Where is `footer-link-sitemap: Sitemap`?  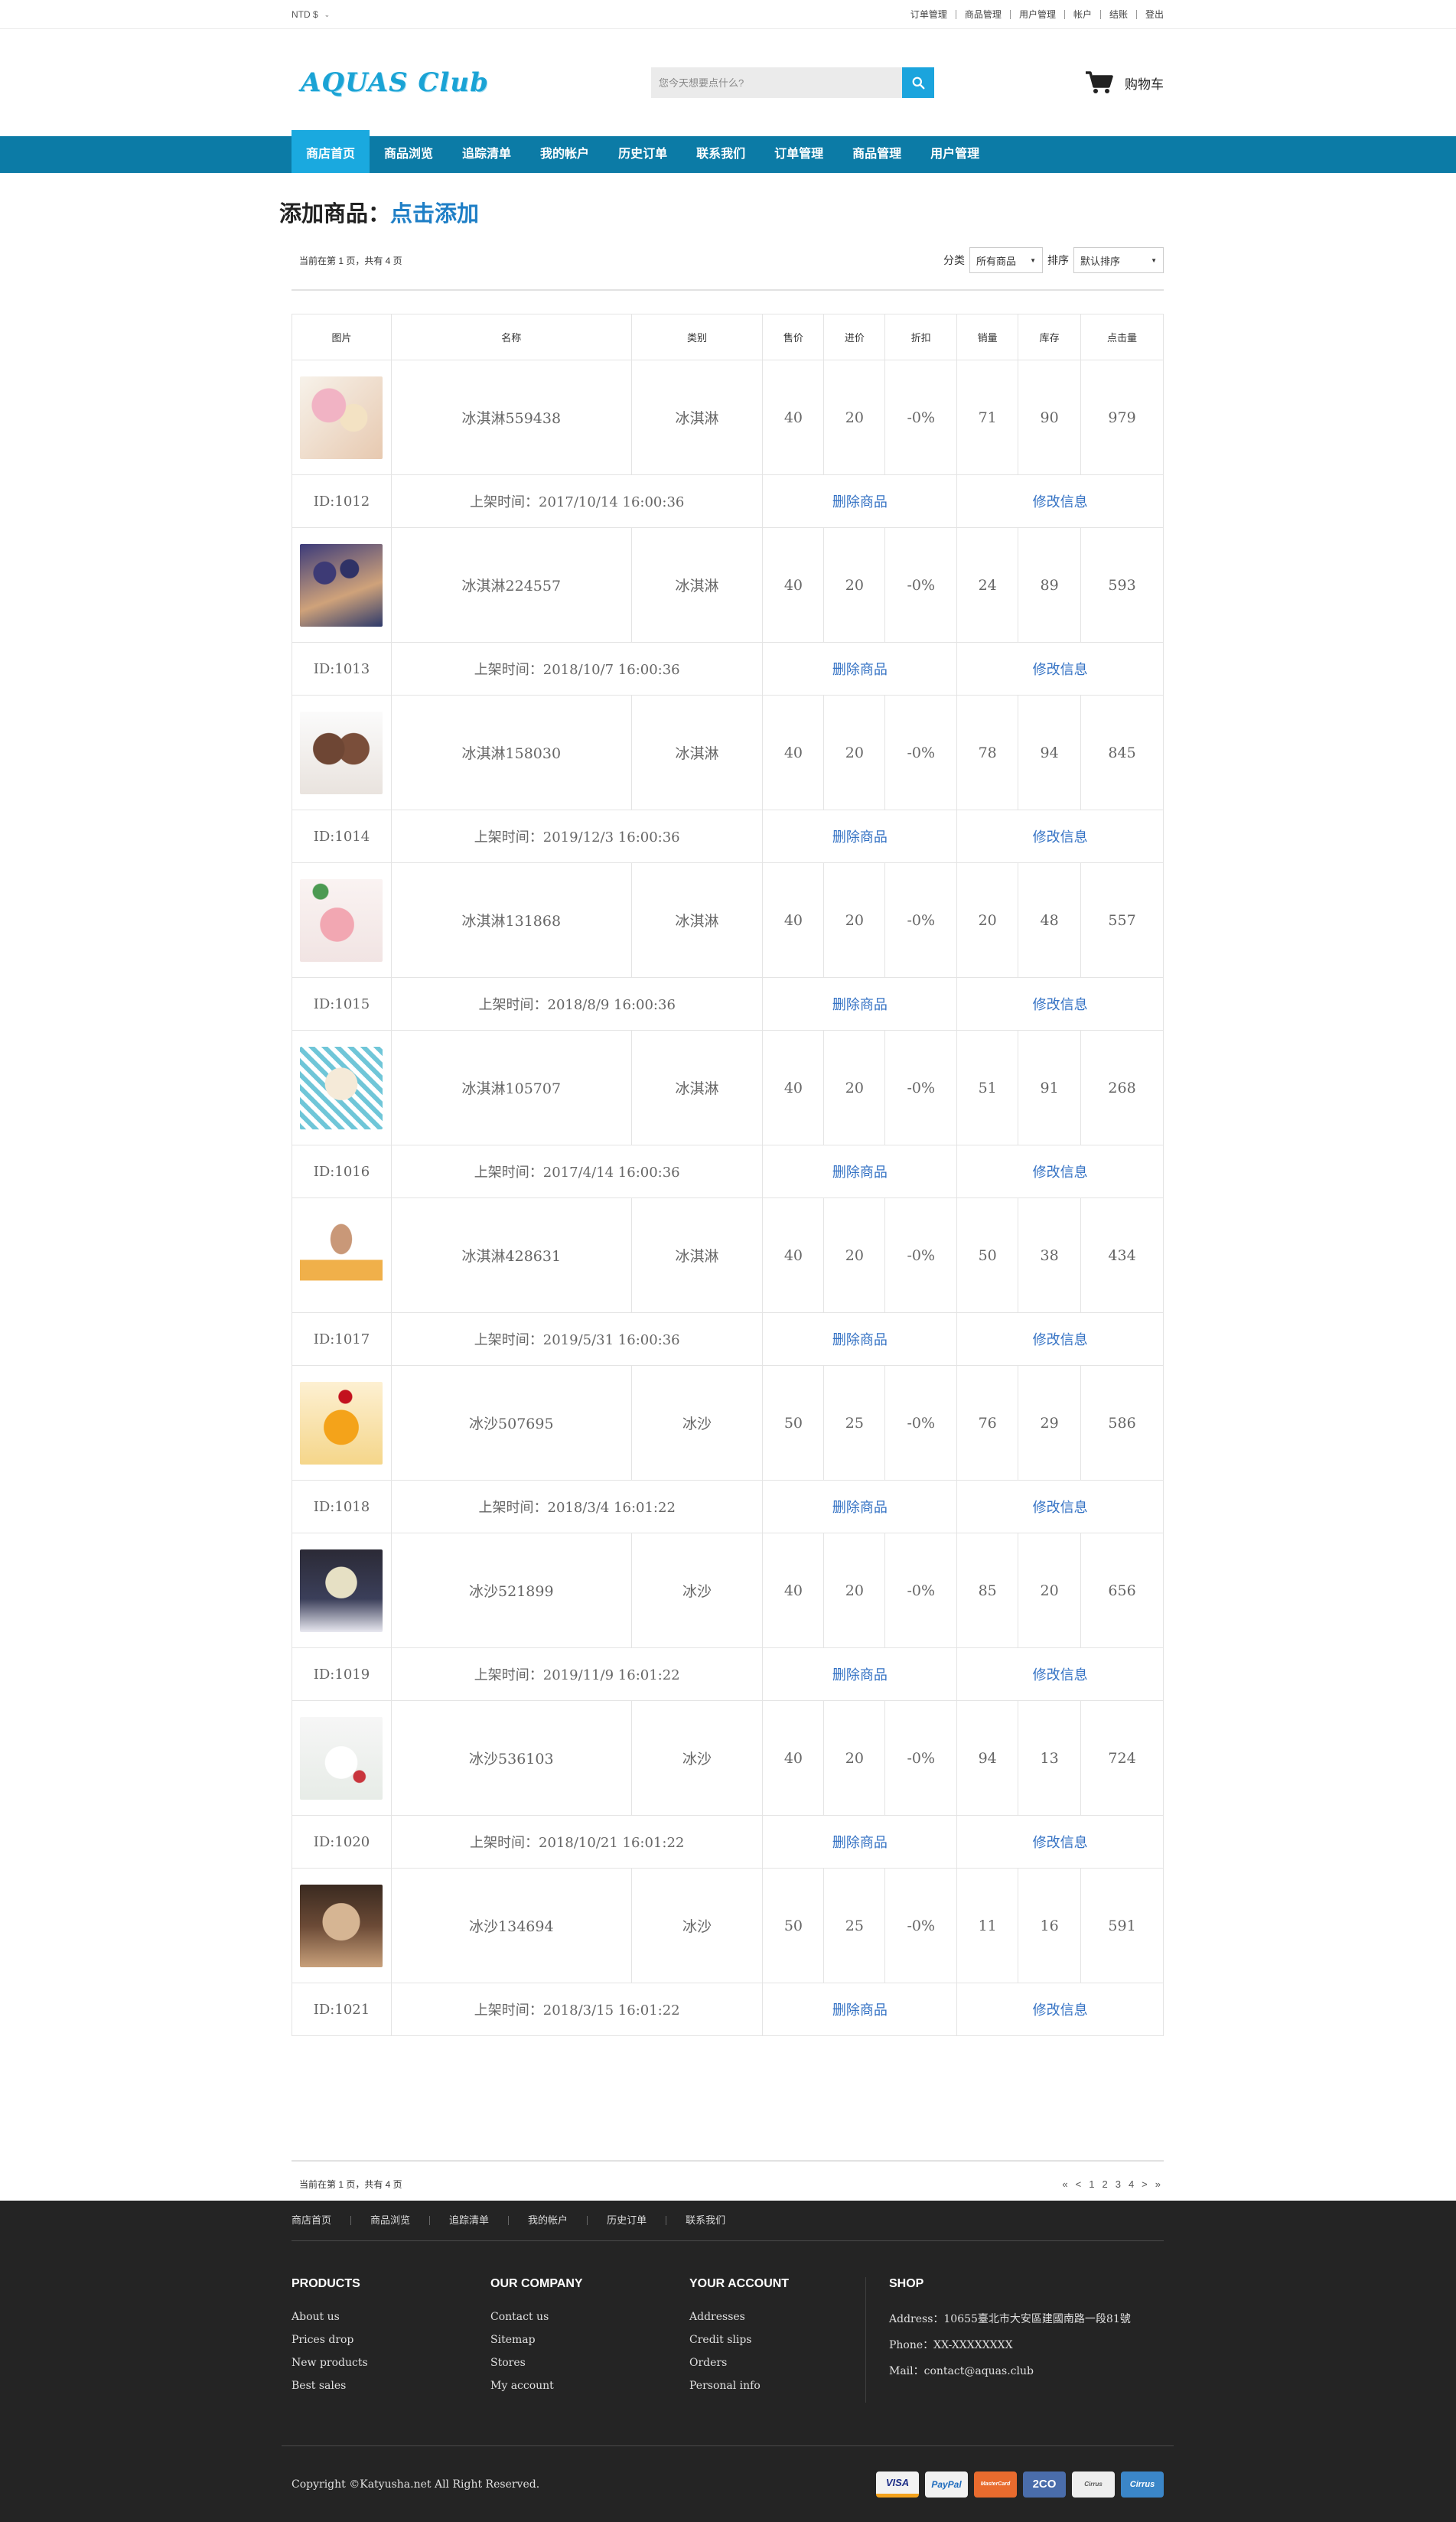
footer-link-sitemap: Sitemap is located at coordinates (513, 2340).